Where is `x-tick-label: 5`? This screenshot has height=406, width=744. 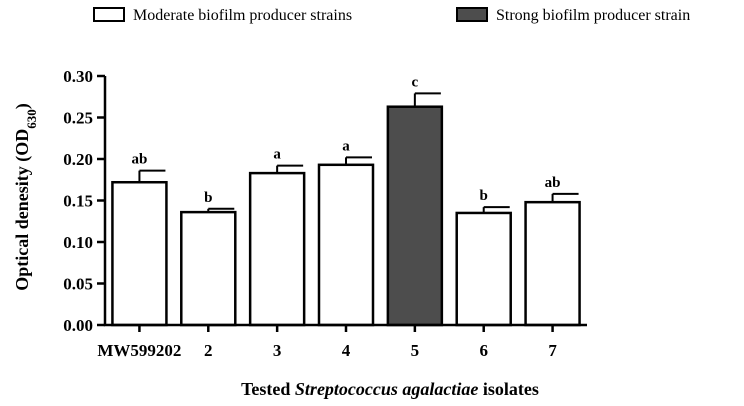
x-tick-label: 5 is located at coordinates (415, 350).